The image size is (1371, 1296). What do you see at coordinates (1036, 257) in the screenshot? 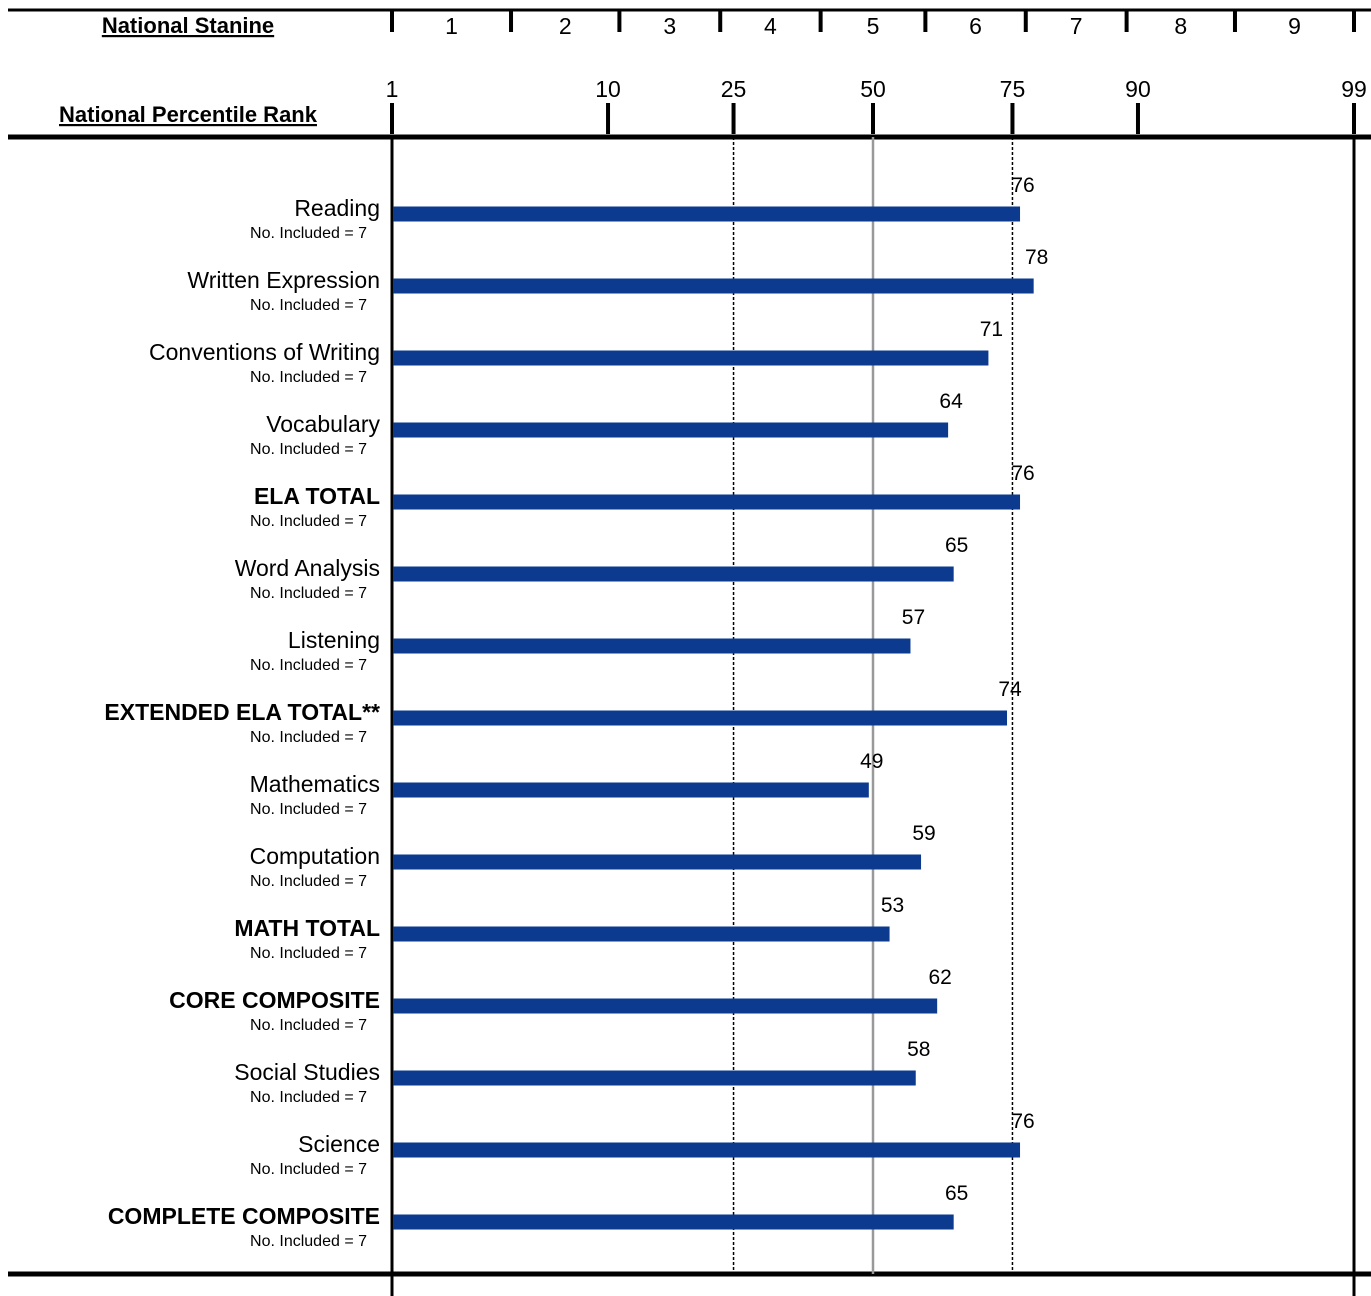
I see `bar-value-label: 78` at bounding box center [1036, 257].